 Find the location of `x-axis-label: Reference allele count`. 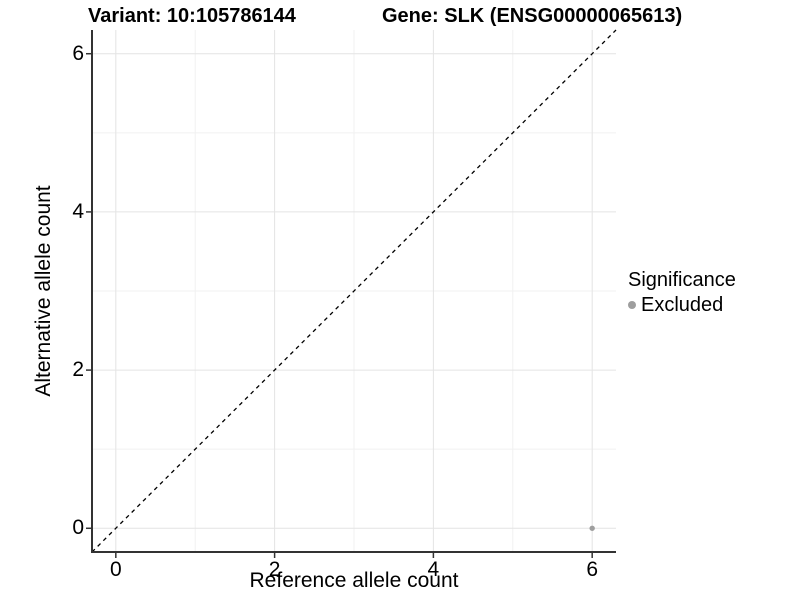

x-axis-label: Reference allele count is located at coordinates (354, 580).